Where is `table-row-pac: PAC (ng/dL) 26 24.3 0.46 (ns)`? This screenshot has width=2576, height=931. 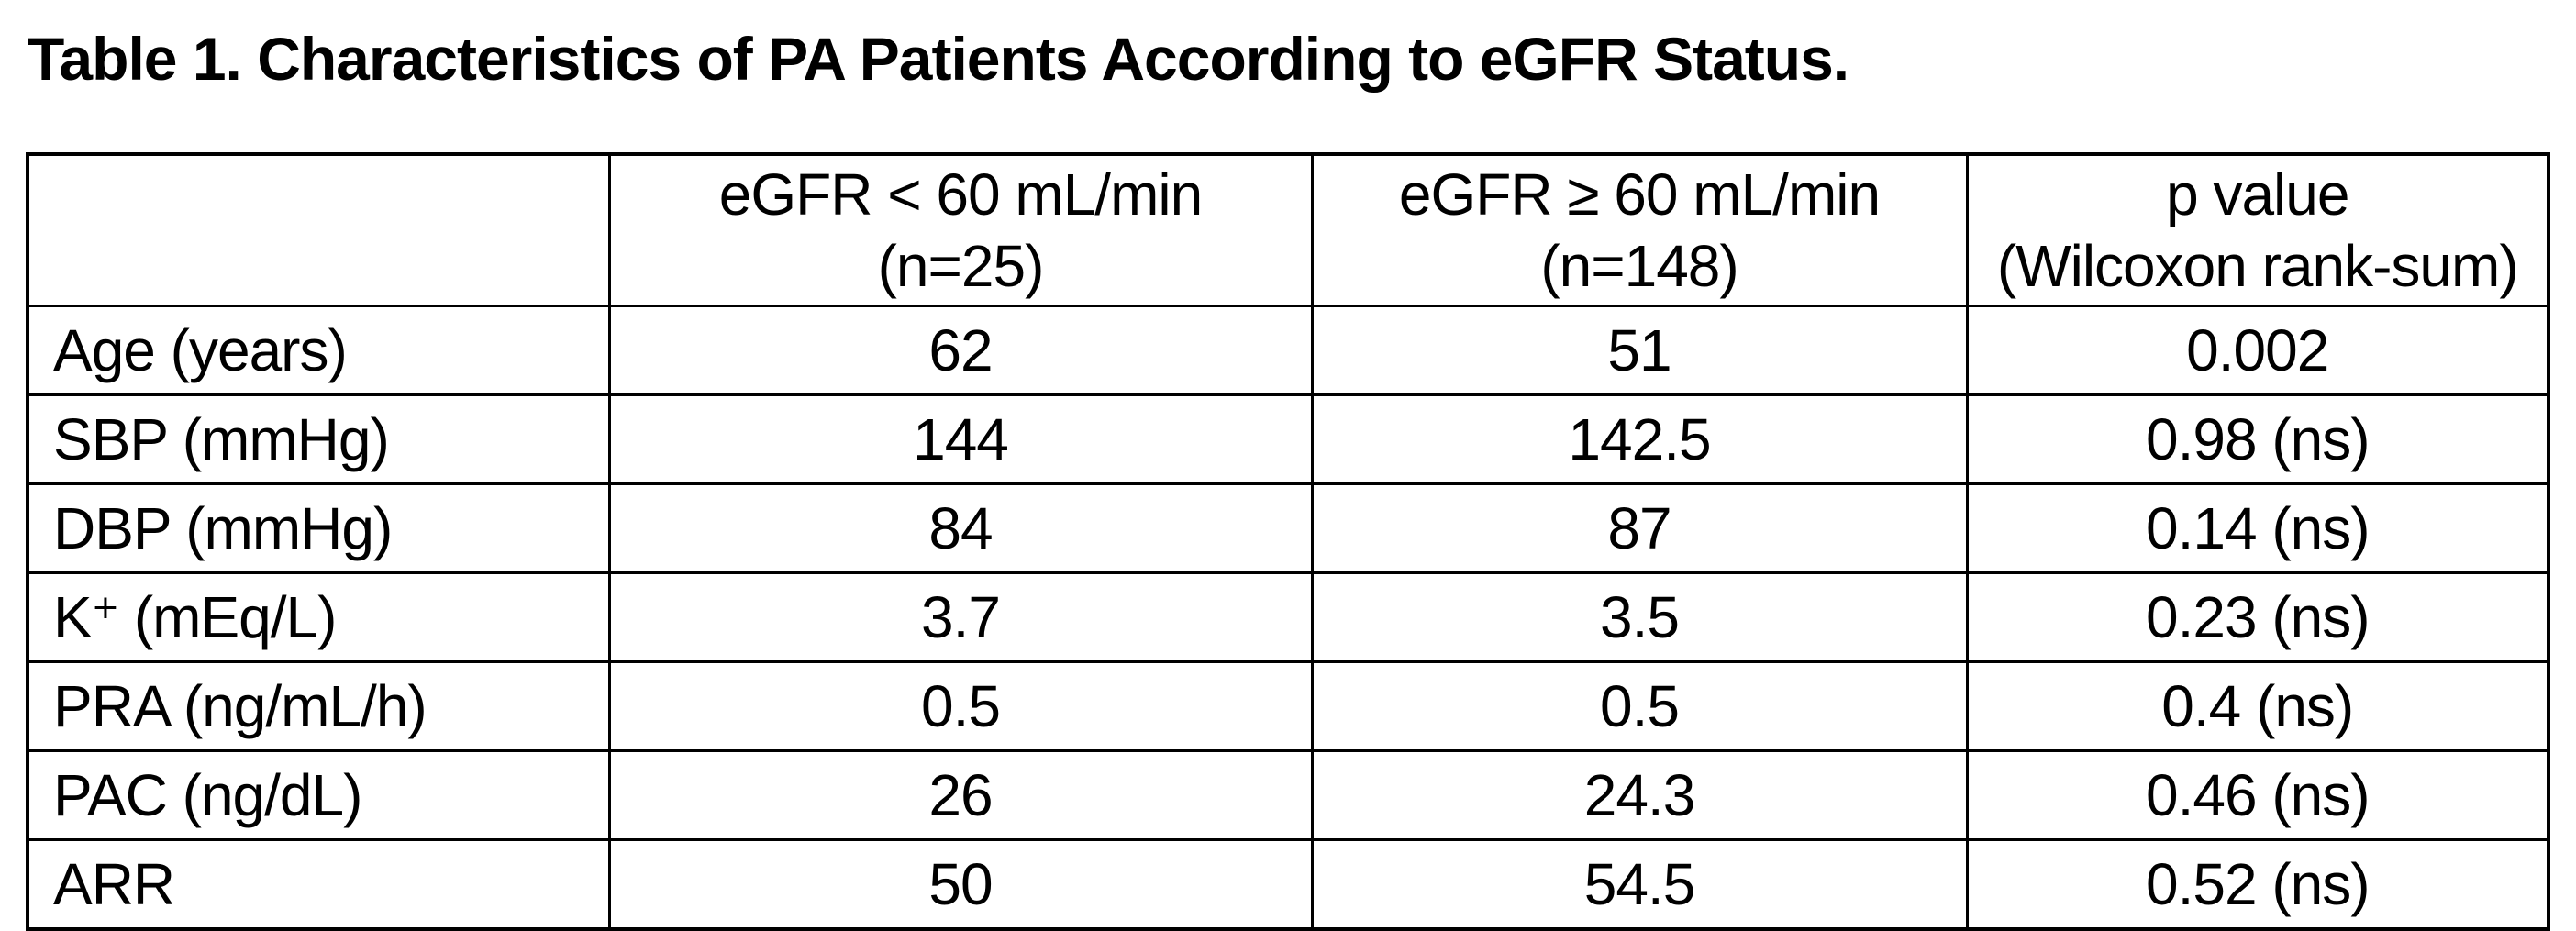 table-row-pac: PAC (ng/dL) 26 24.3 0.46 (ns) is located at coordinates (1288, 795).